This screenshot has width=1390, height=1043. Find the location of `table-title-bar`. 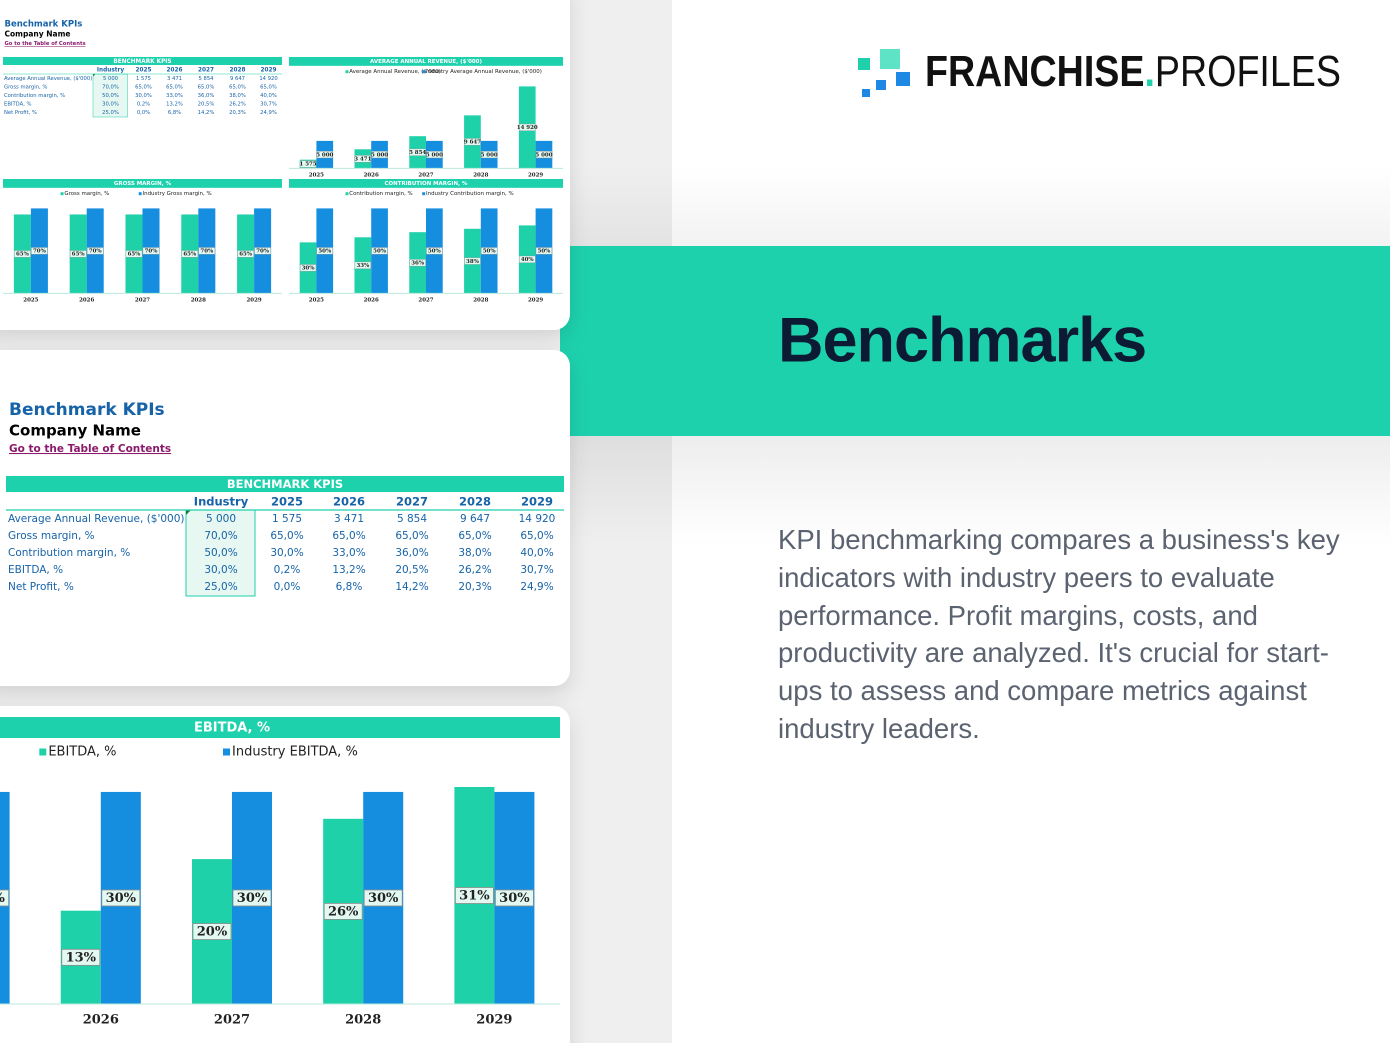

table-title-bar is located at coordinates (285, 484).